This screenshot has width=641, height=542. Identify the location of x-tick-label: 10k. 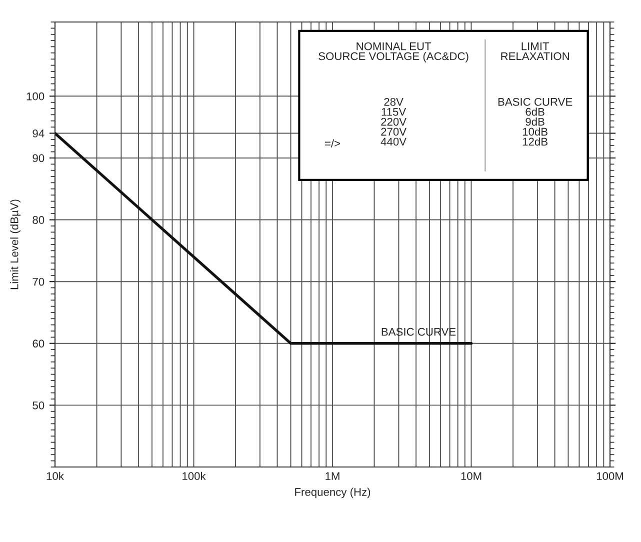
(55, 476).